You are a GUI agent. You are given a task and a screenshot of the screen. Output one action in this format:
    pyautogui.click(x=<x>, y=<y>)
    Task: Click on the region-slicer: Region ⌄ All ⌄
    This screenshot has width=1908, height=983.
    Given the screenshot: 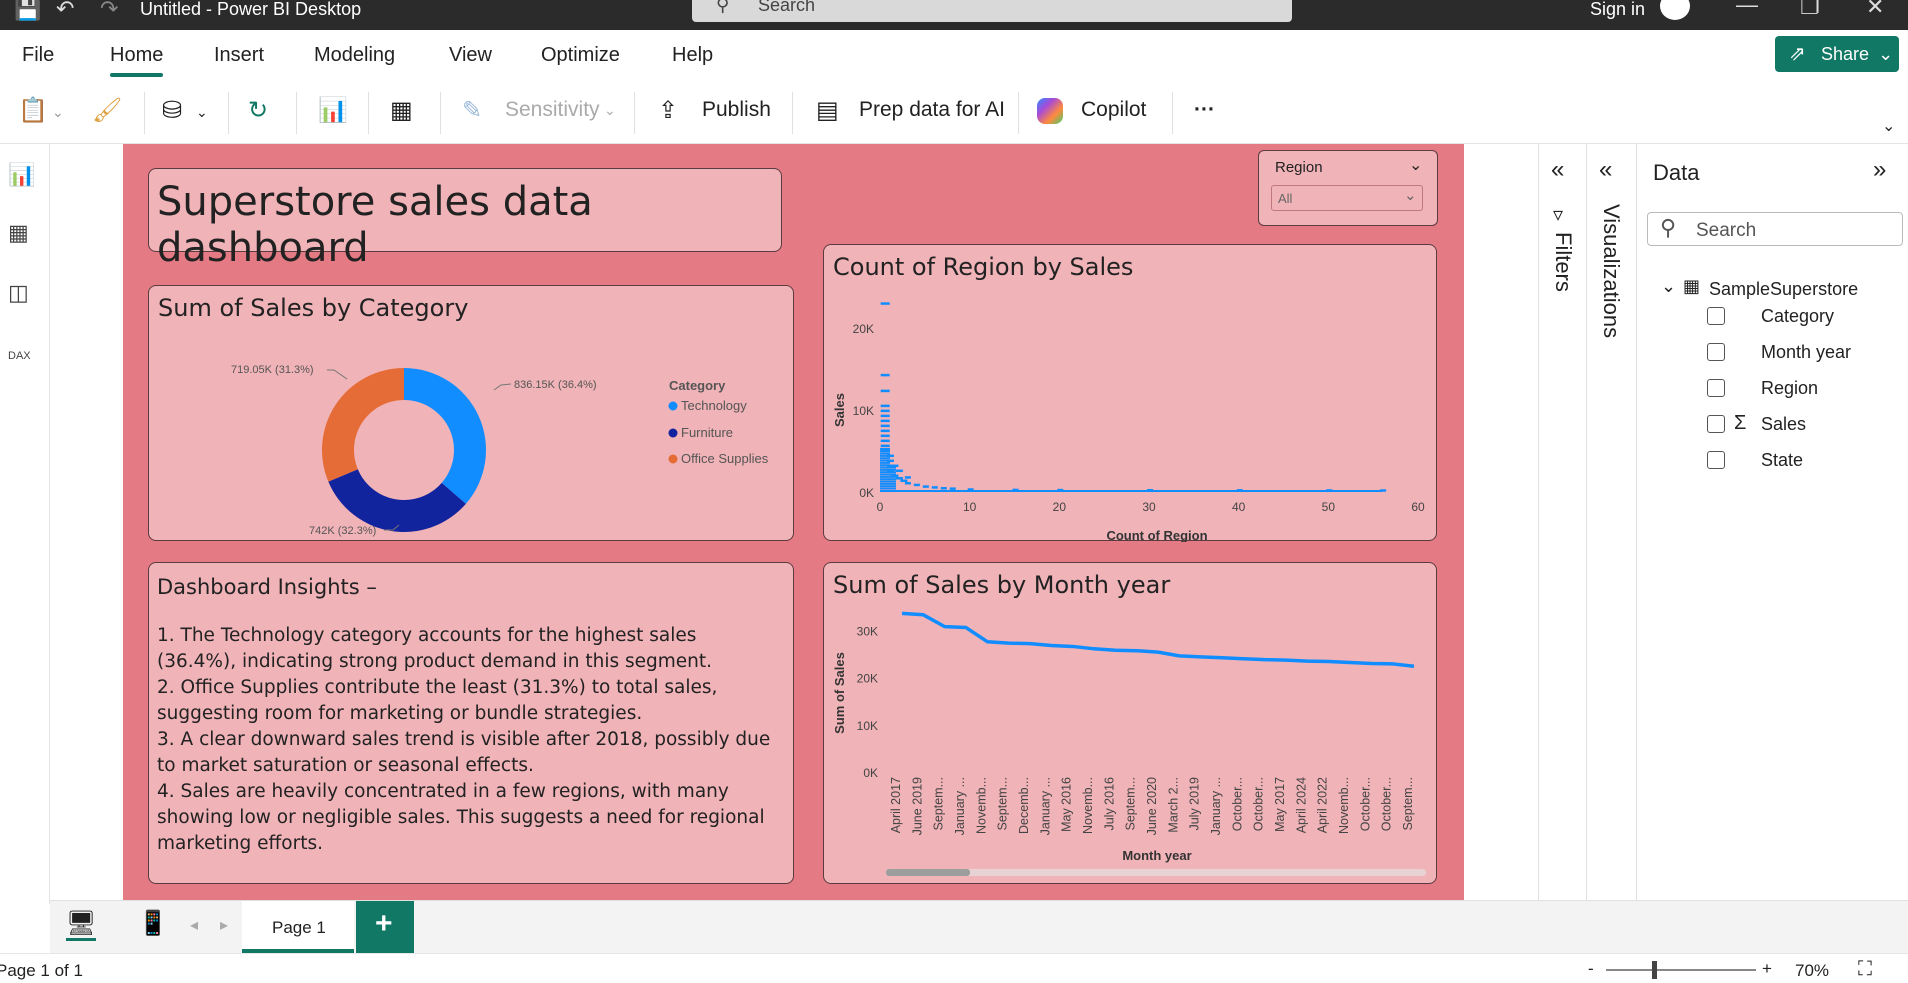 What is the action you would take?
    pyautogui.click(x=1348, y=188)
    